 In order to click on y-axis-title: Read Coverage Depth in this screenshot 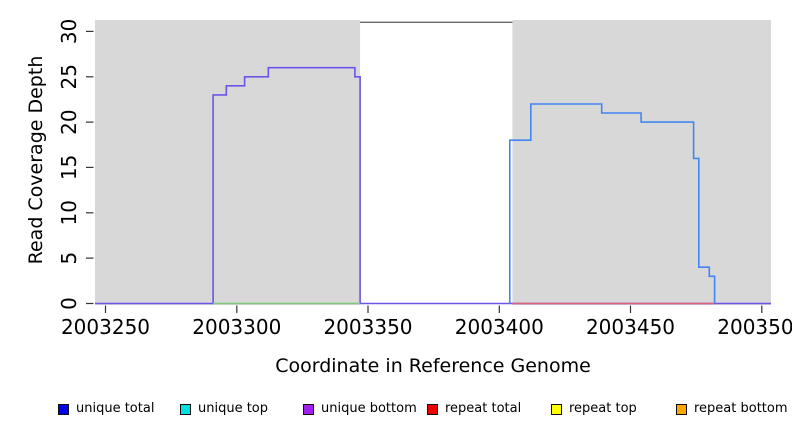, I will do `click(36, 160)`.